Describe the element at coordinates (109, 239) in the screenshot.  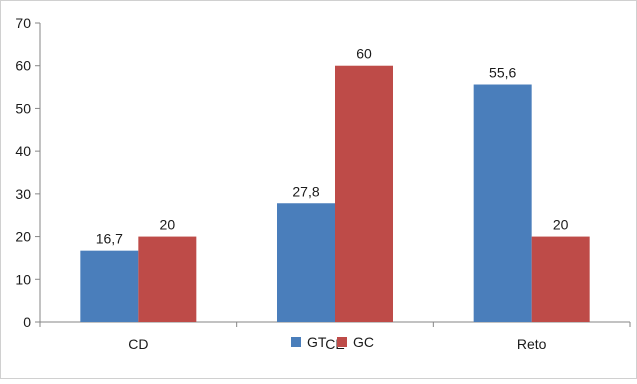
I see `data-label-gt-cd: 16,7` at that location.